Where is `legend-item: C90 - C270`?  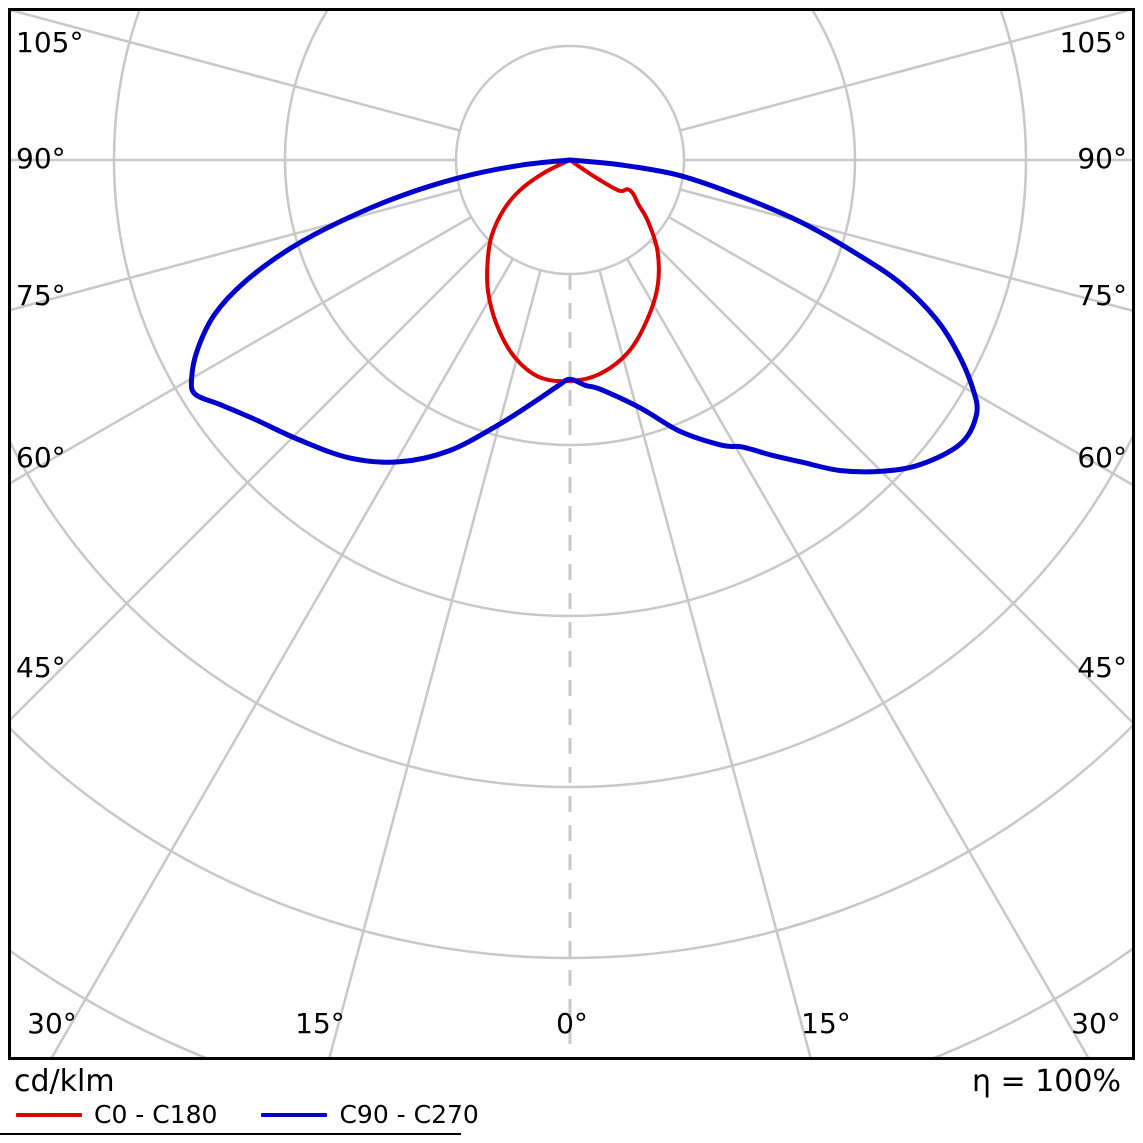 legend-item: C90 - C270 is located at coordinates (370, 1114).